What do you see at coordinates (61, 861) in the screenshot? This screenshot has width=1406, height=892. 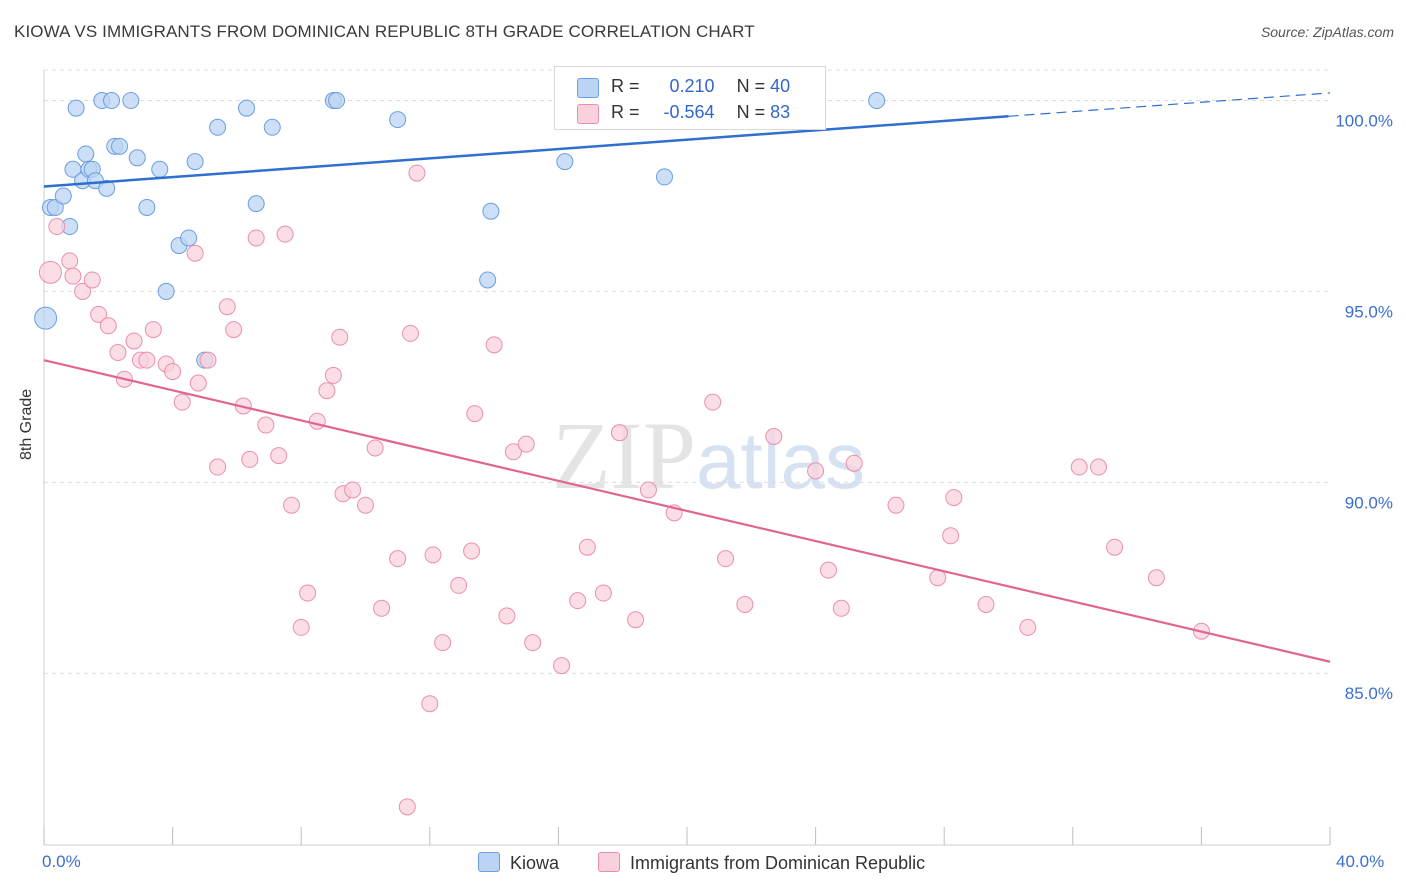 I see `x-tick-label-min: 0.0%` at bounding box center [61, 861].